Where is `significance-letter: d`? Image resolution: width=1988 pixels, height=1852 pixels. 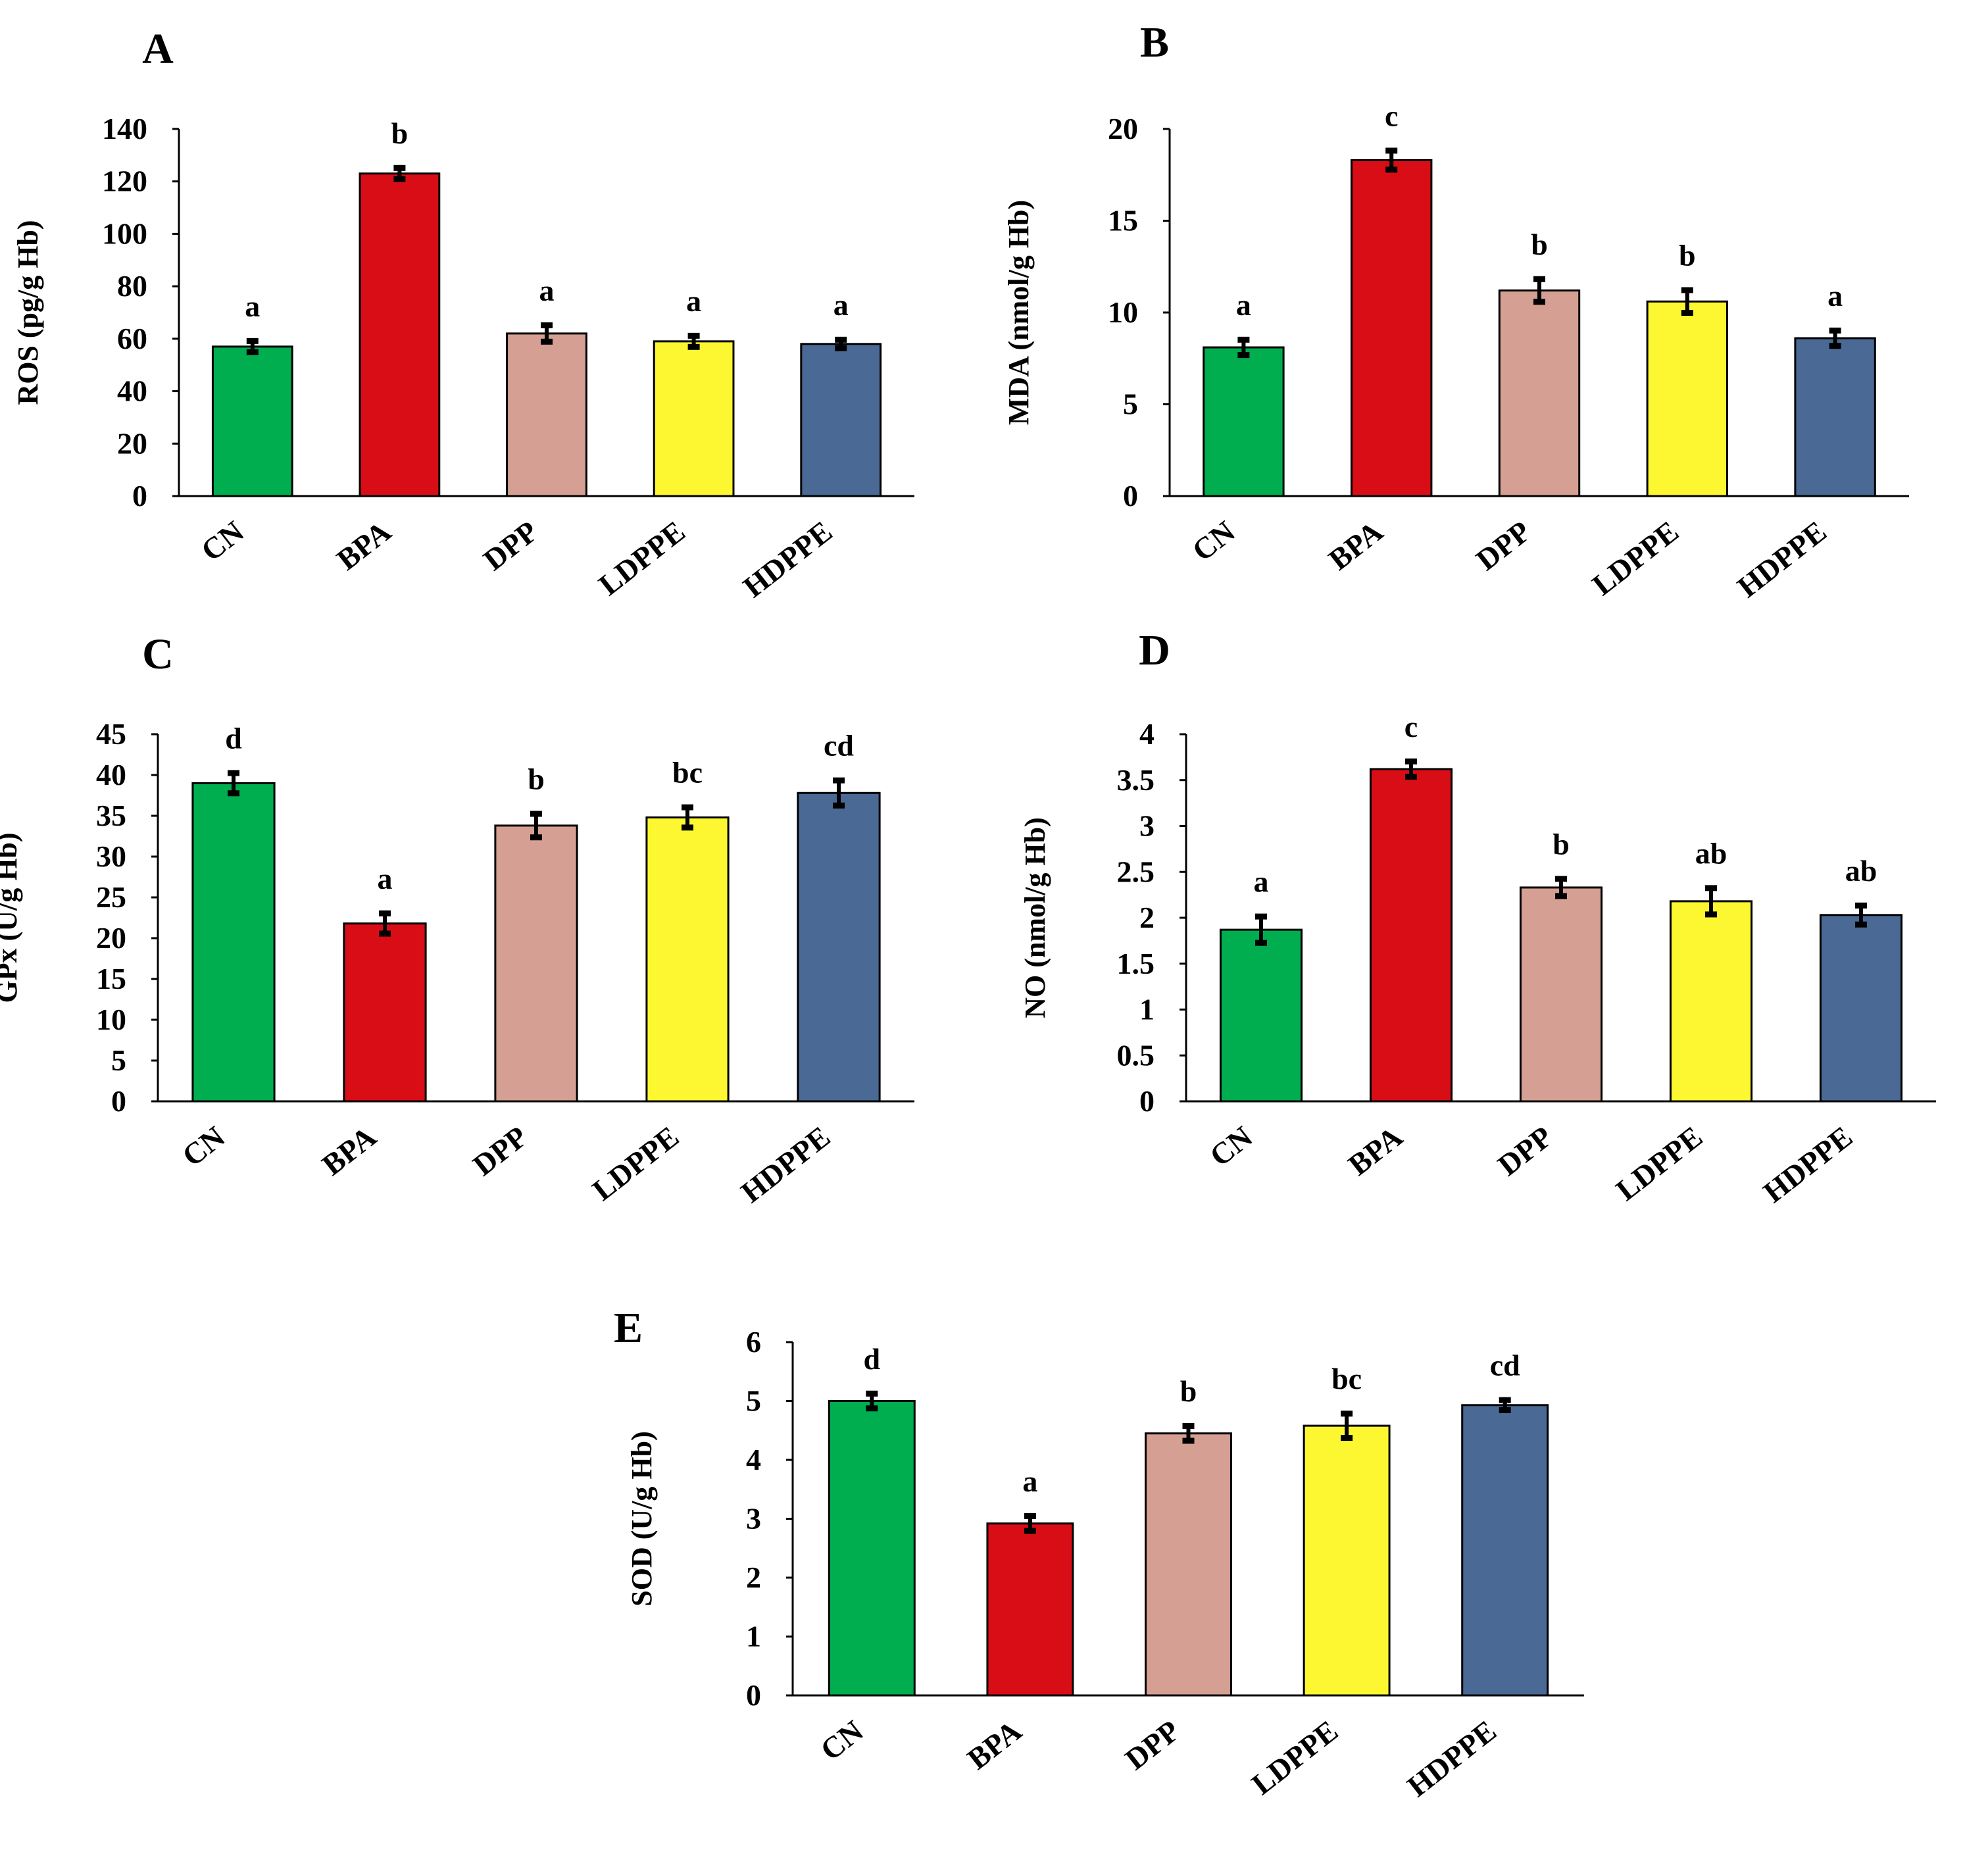 significance-letter: d is located at coordinates (233, 738).